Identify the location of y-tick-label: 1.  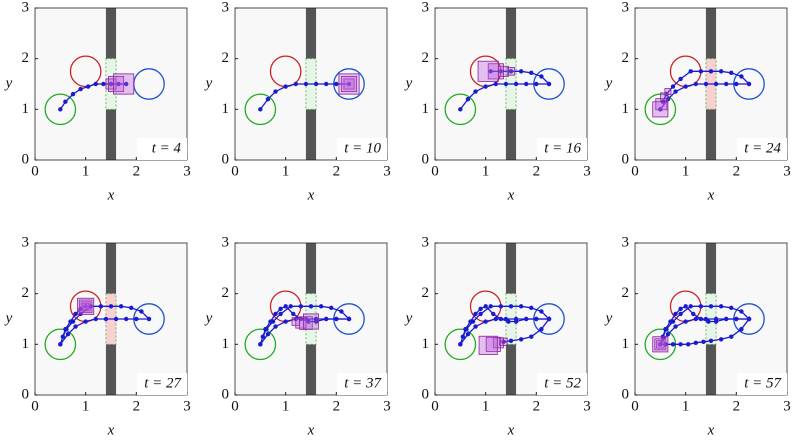
(26, 344).